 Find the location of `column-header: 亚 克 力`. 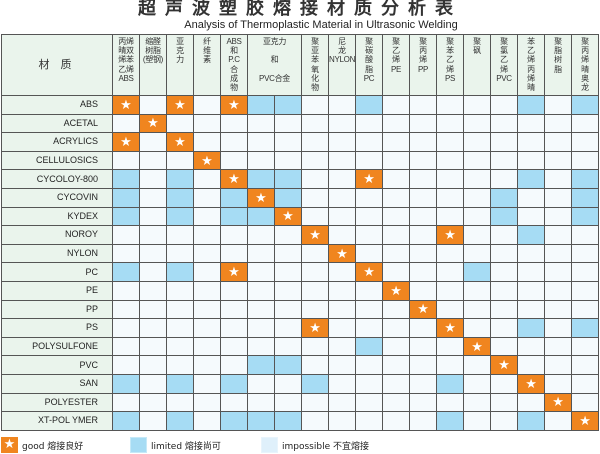

column-header: 亚 克 力 is located at coordinates (180, 65).